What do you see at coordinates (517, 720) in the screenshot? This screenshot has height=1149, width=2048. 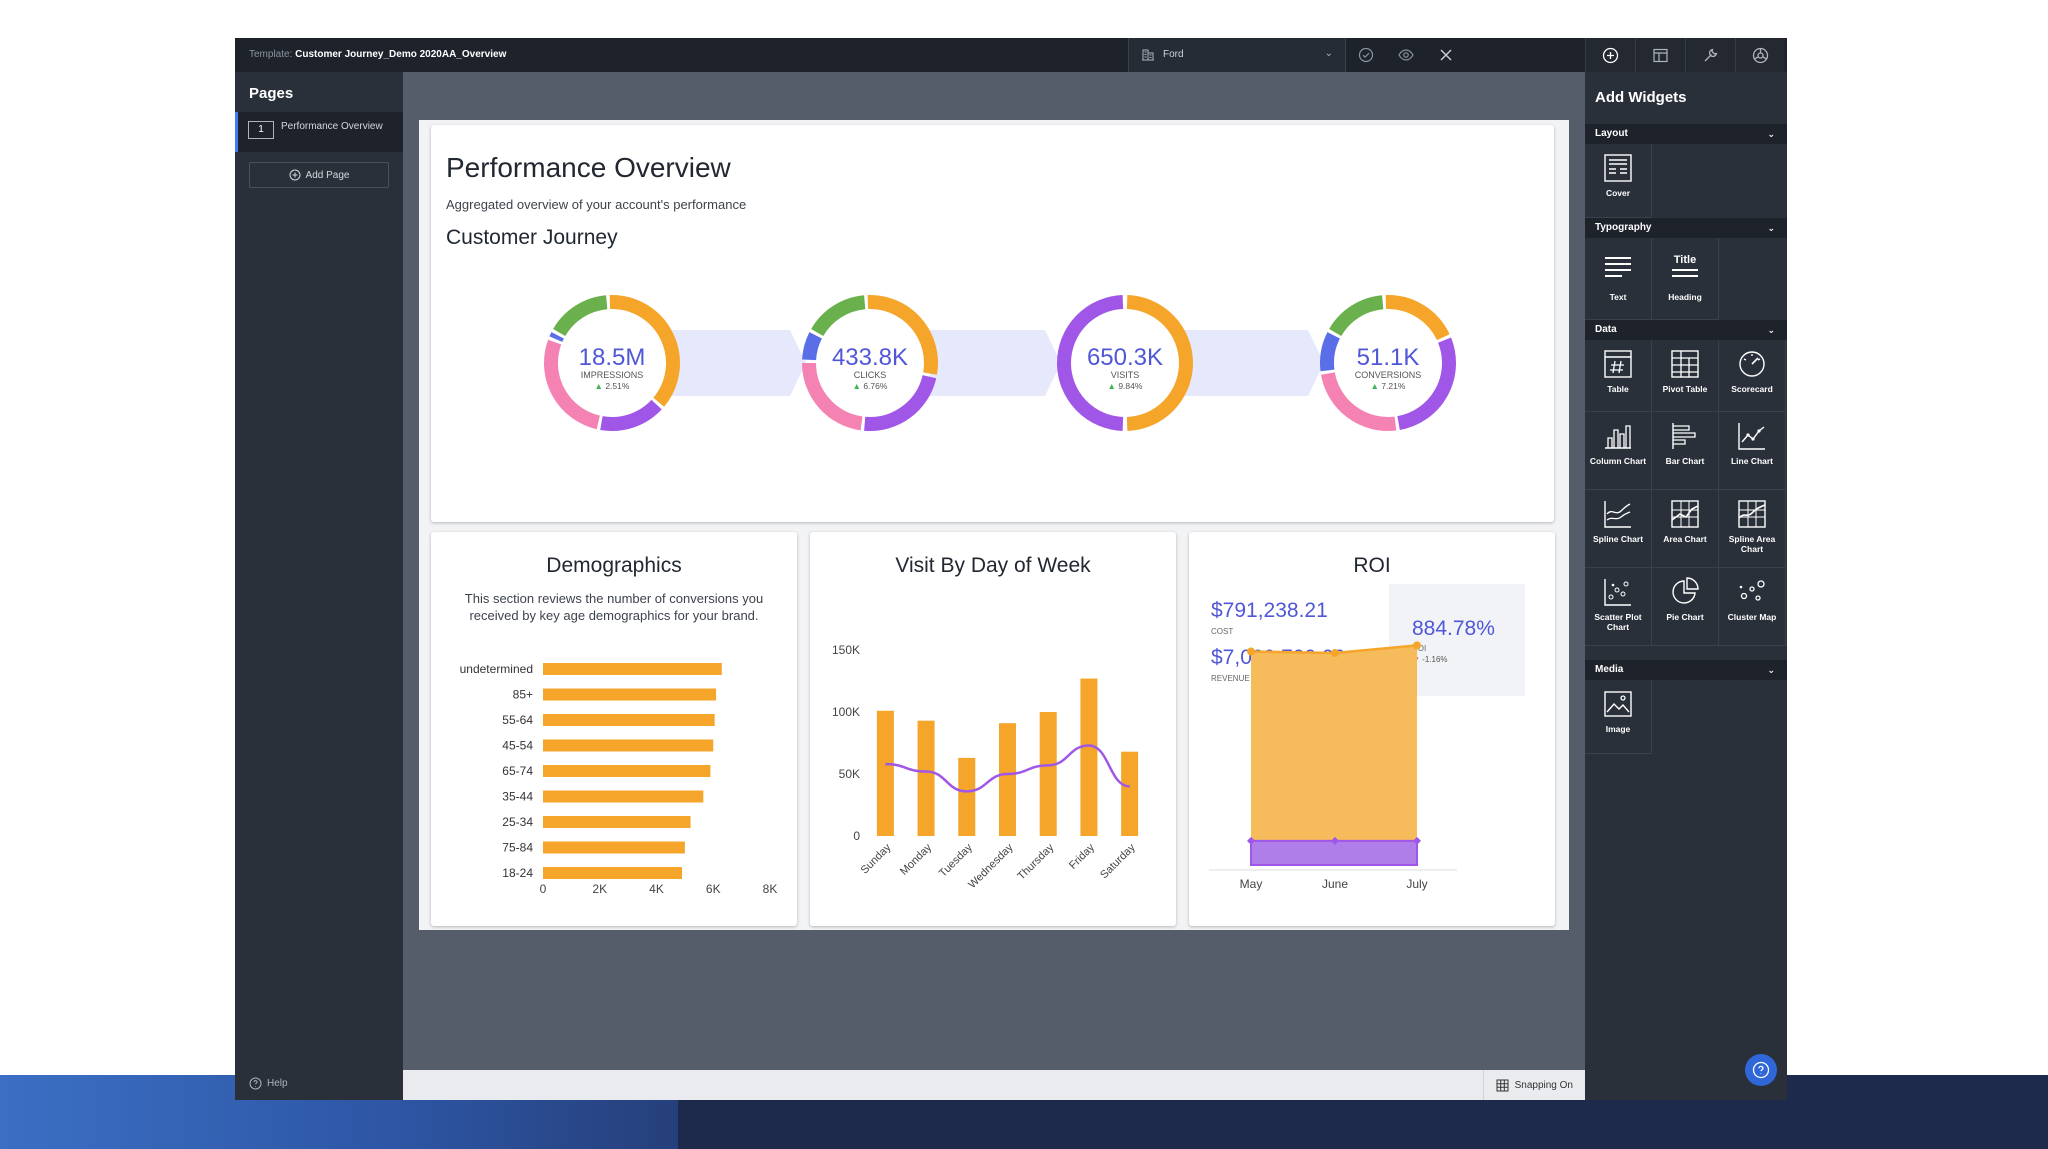 I see `category-label: 55-64` at bounding box center [517, 720].